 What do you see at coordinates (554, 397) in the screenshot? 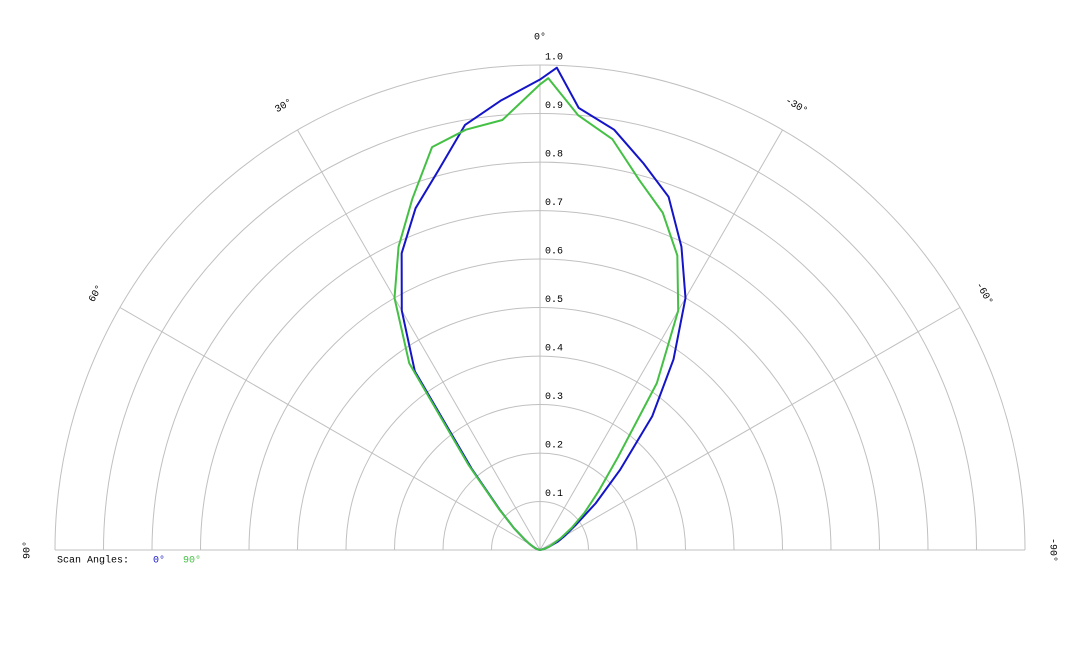
I see `r-tick-label: 0.3` at bounding box center [554, 397].